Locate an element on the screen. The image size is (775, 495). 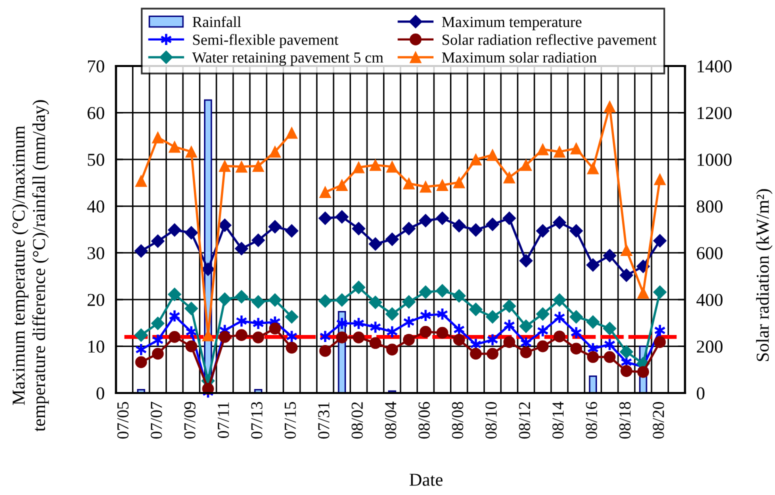
y2-tick-label: 600 is located at coordinates (709, 253).